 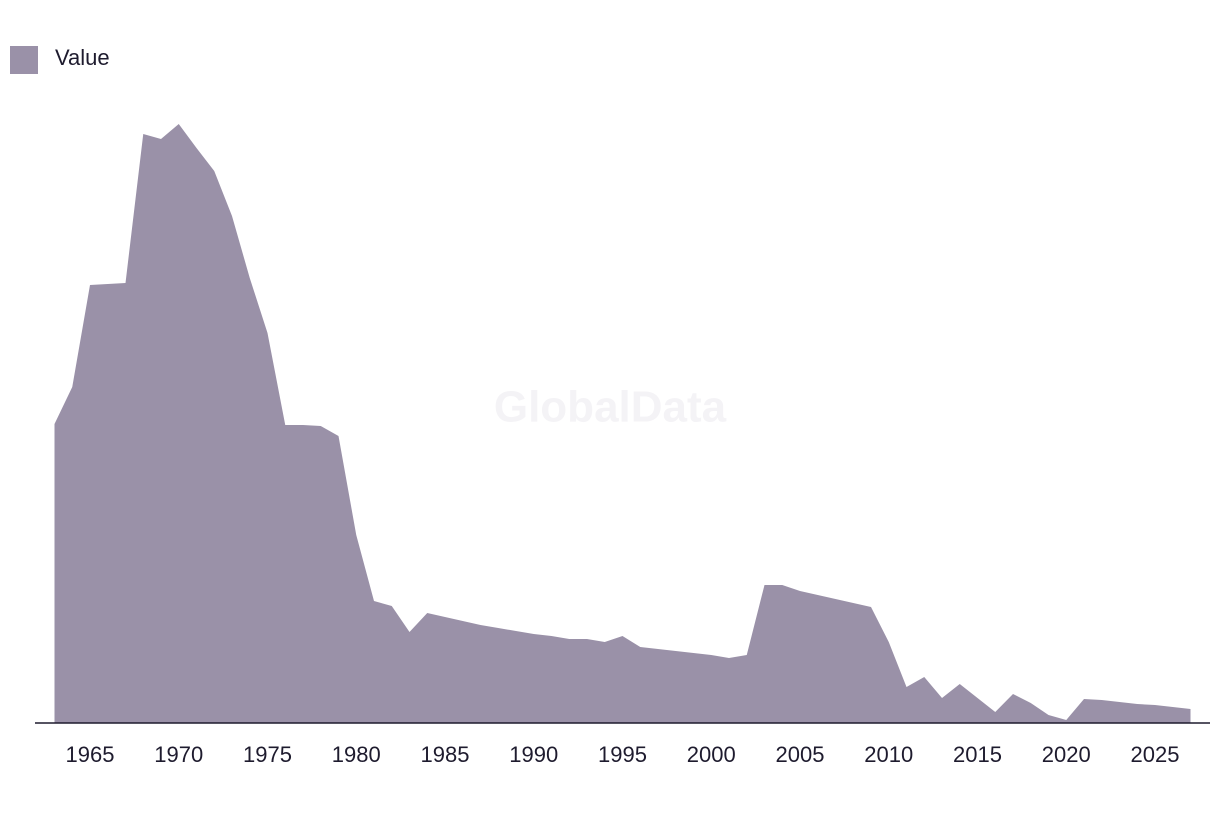 I want to click on x-tick-label: 2025, so click(x=1155, y=754).